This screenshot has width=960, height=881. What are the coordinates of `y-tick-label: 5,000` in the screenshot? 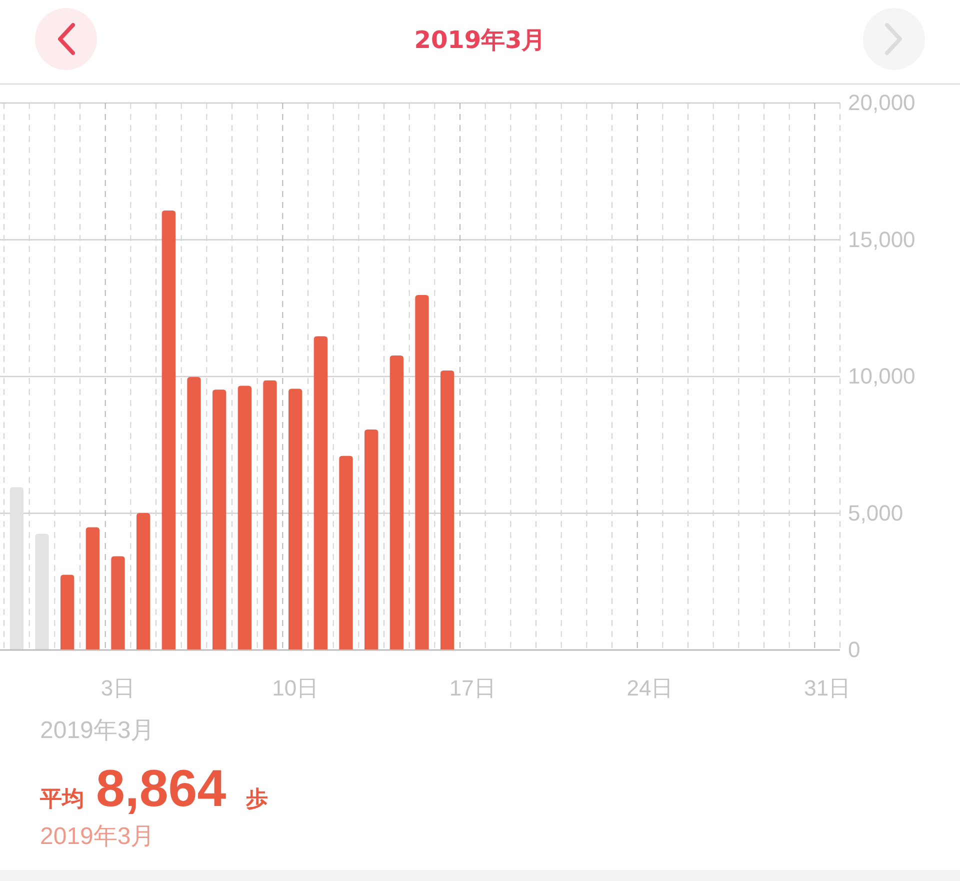 It's located at (876, 513).